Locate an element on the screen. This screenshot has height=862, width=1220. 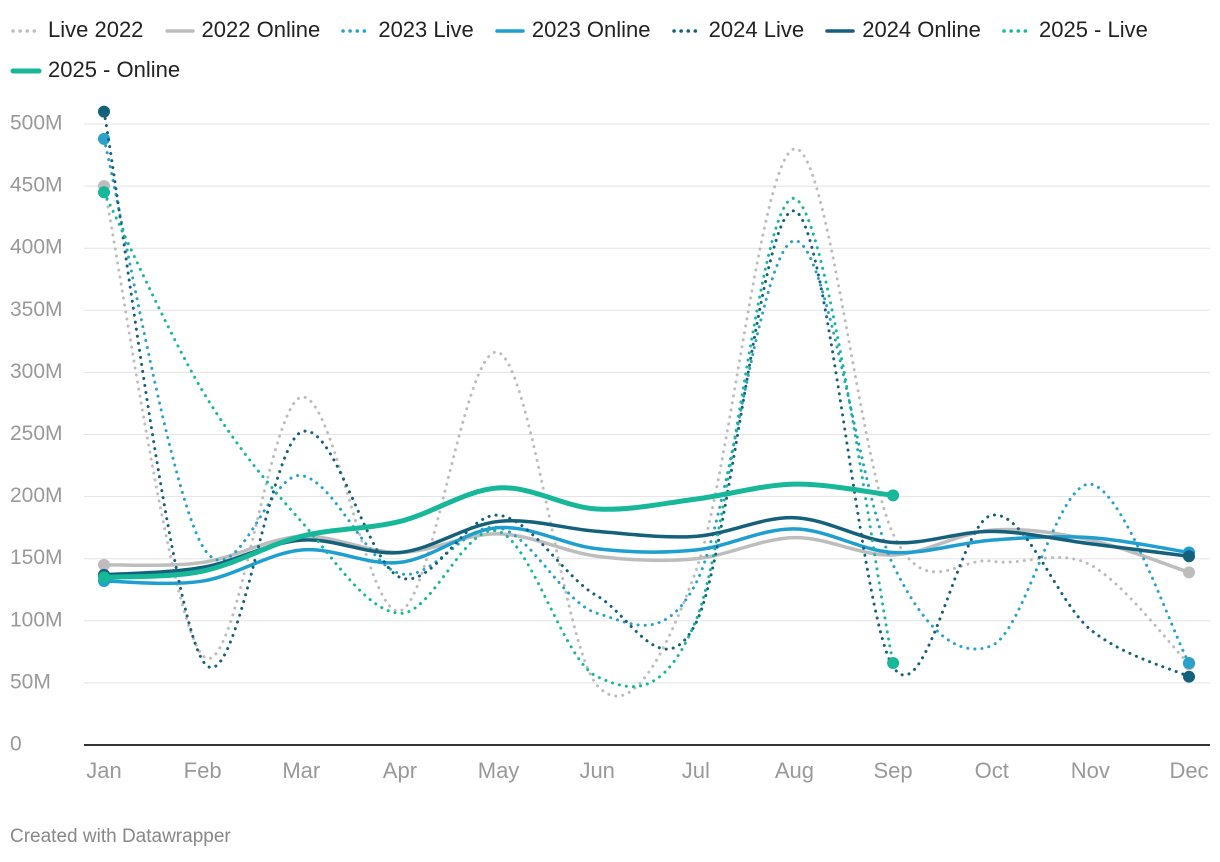
y-tick-label: 400M is located at coordinates (36, 247).